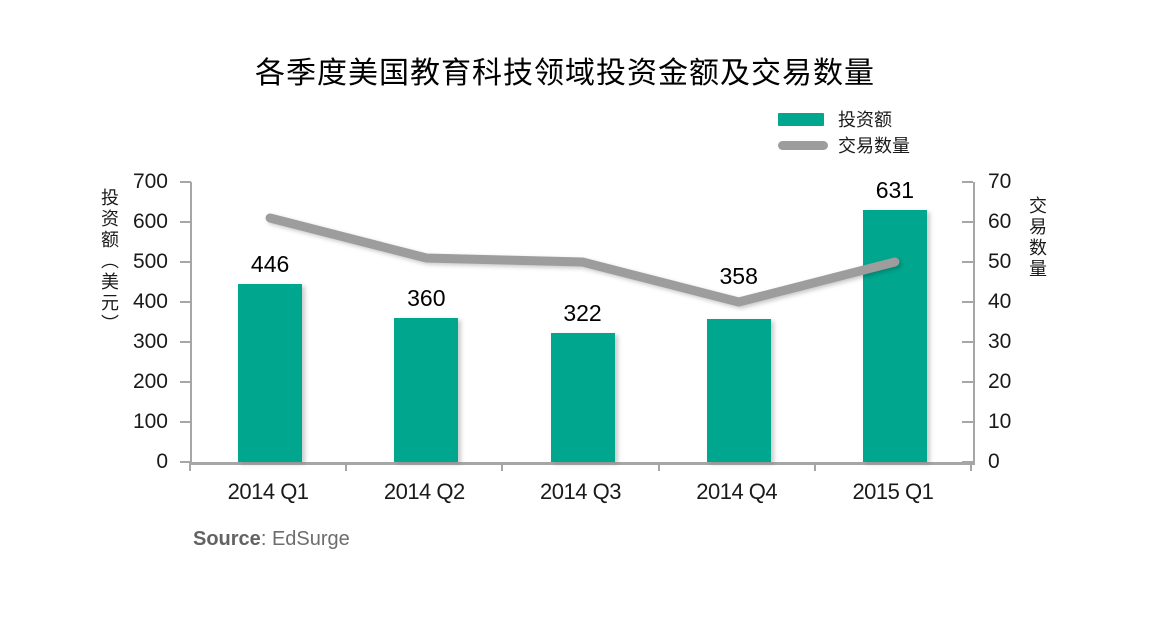 The width and height of the screenshot is (1168, 625). What do you see at coordinates (150, 261) in the screenshot?
I see `left-axis-tick-label: 500` at bounding box center [150, 261].